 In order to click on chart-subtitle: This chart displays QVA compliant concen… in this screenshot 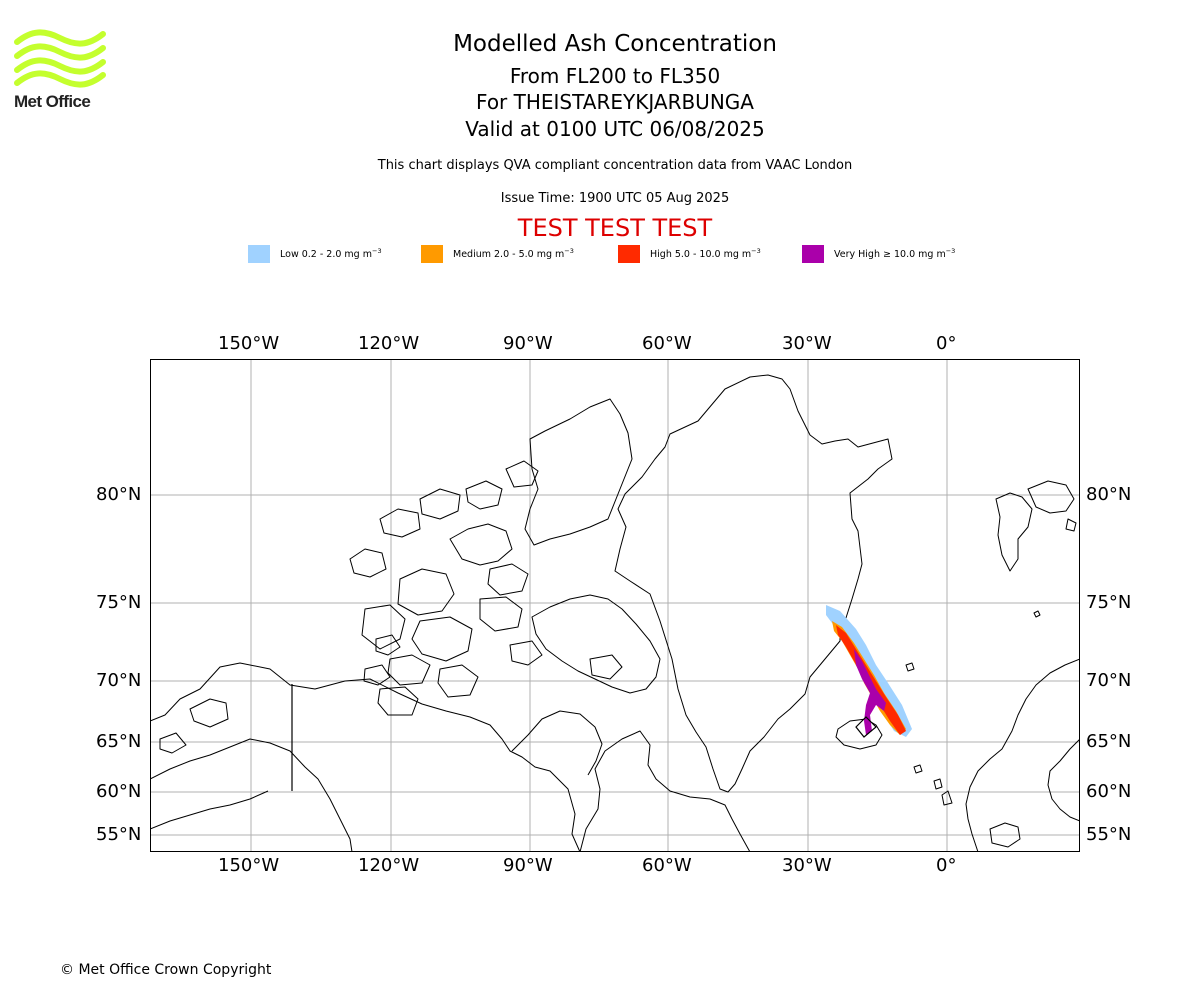, I will do `click(615, 165)`.